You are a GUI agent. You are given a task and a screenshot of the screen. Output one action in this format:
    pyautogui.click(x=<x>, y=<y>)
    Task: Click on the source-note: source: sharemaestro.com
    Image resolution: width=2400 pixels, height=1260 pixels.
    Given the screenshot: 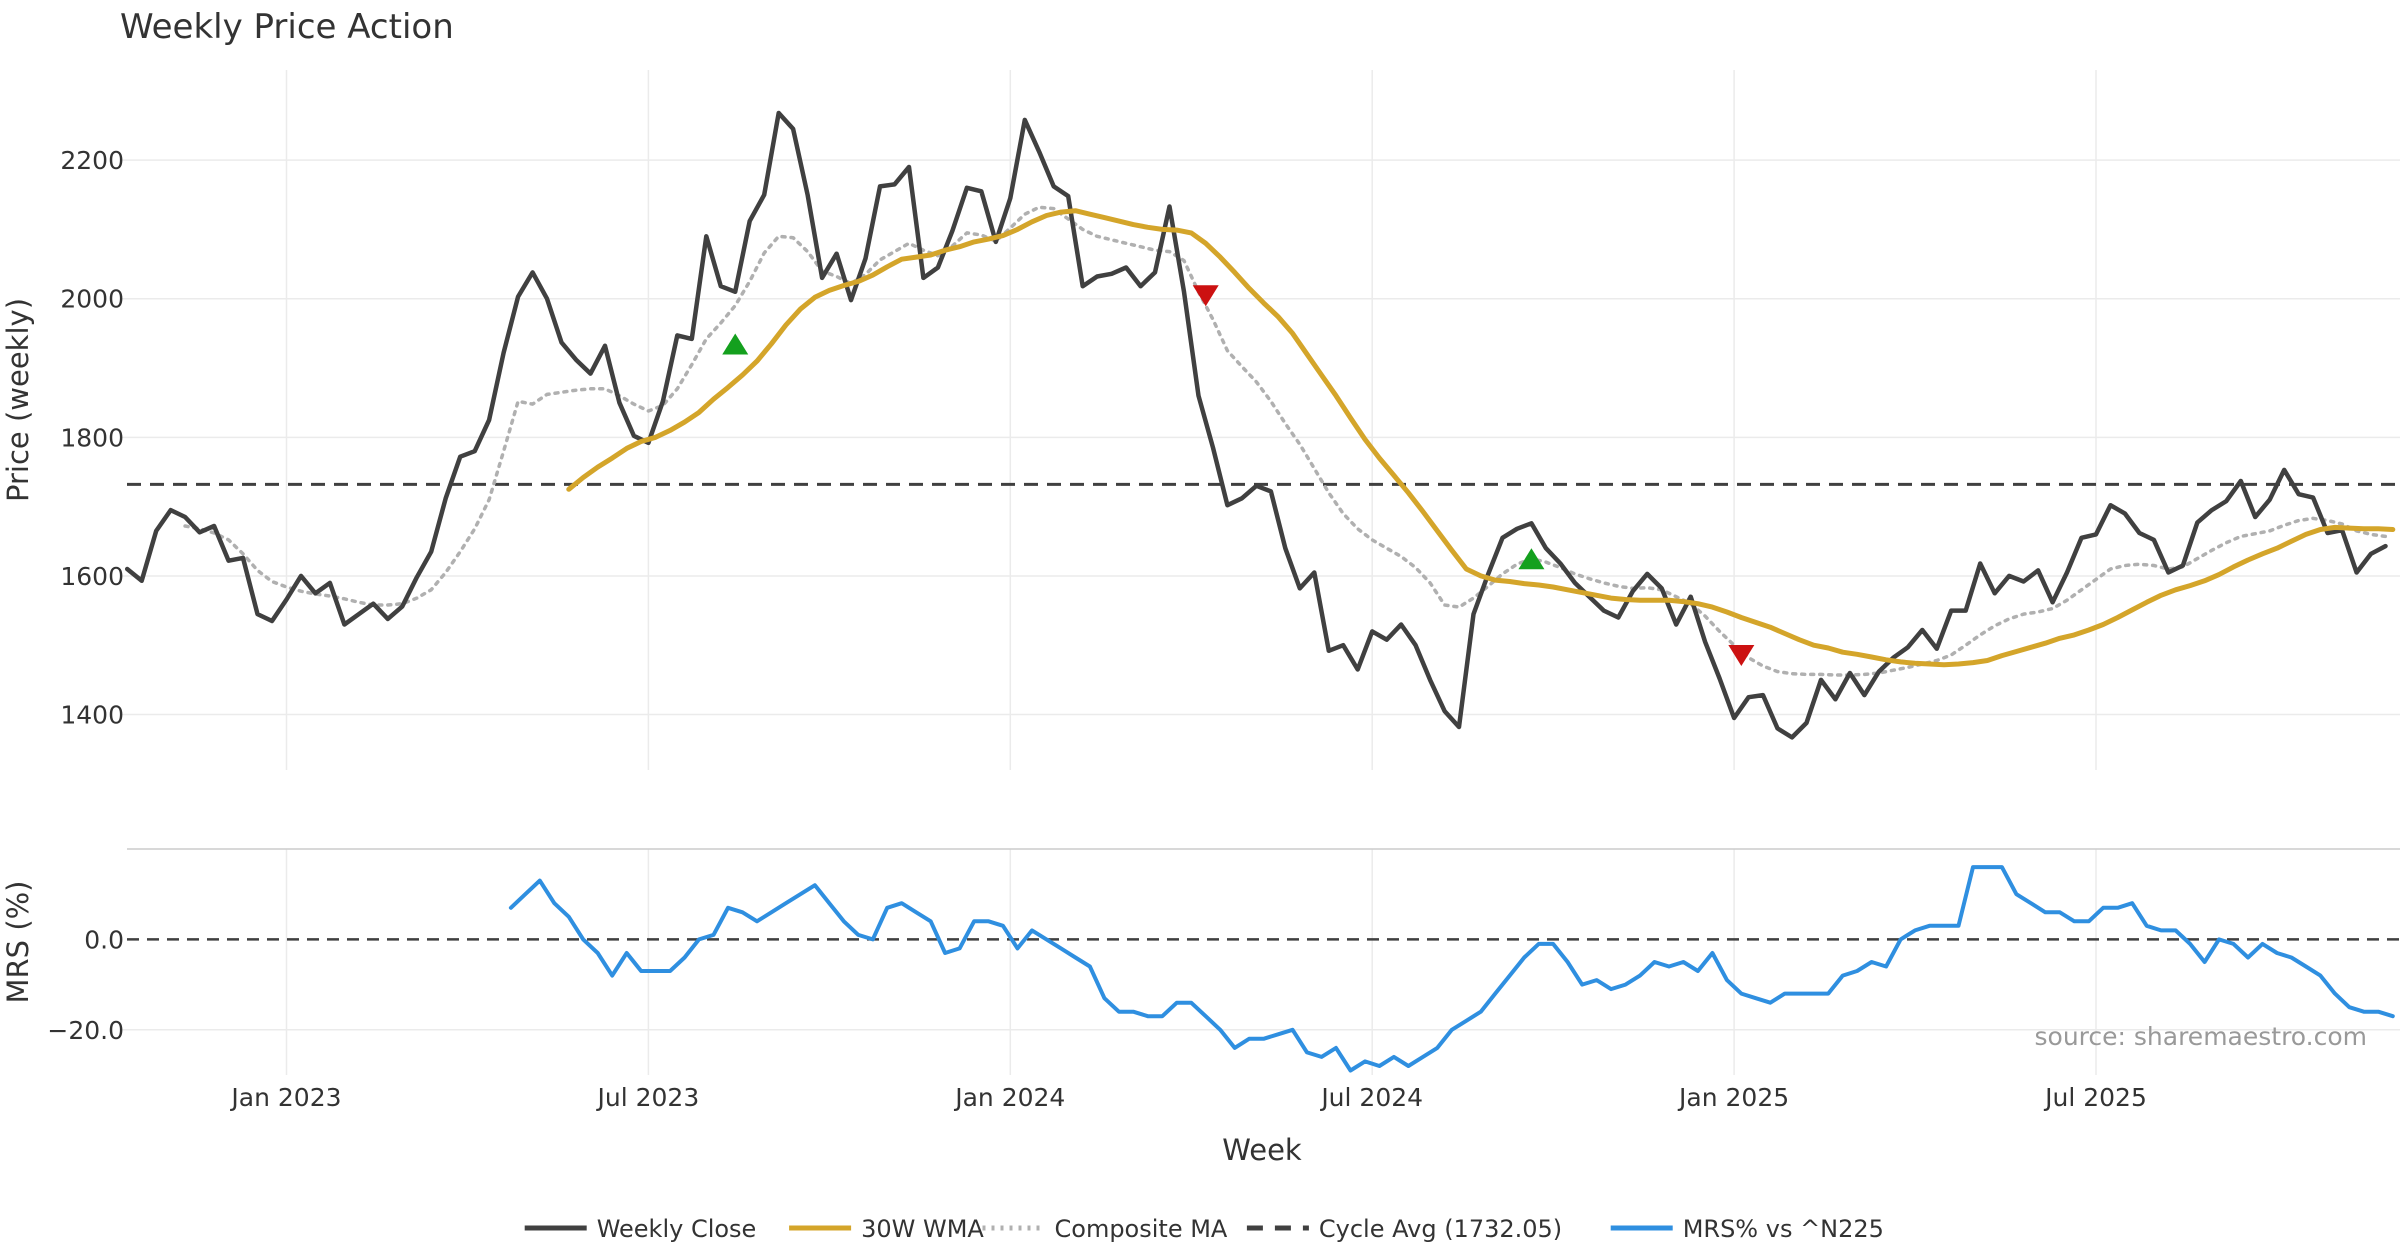 What is the action you would take?
    pyautogui.click(x=2201, y=1036)
    